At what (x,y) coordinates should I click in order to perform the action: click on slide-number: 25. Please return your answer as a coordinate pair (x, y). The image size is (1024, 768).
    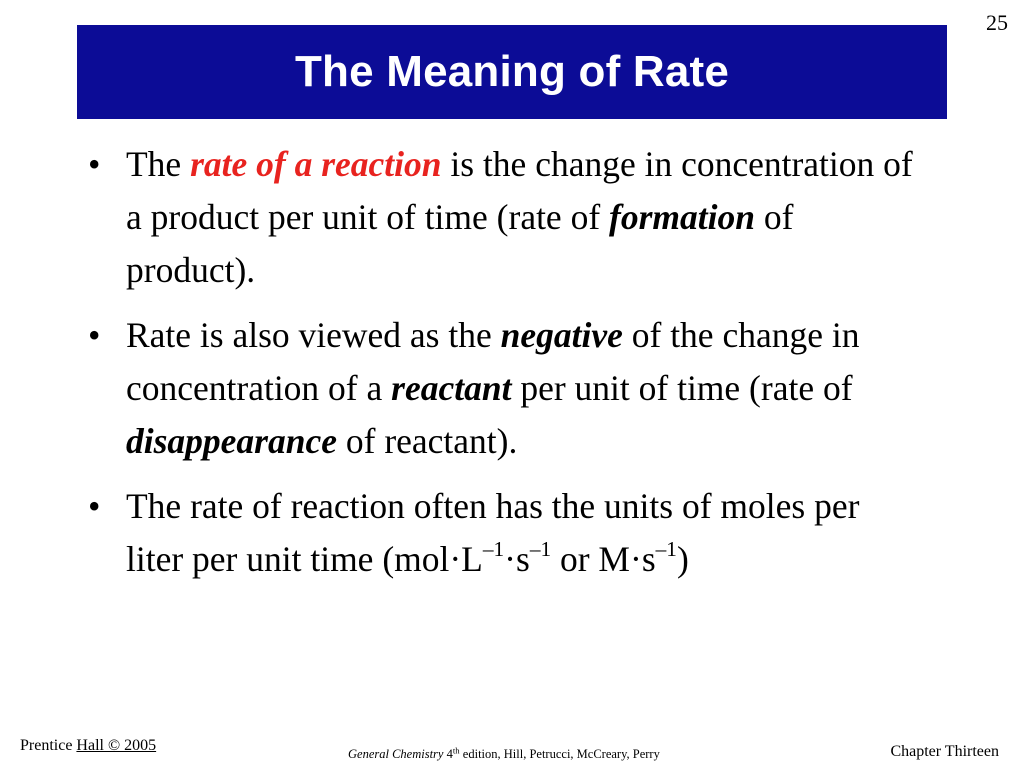
    Looking at the image, I should click on (997, 22).